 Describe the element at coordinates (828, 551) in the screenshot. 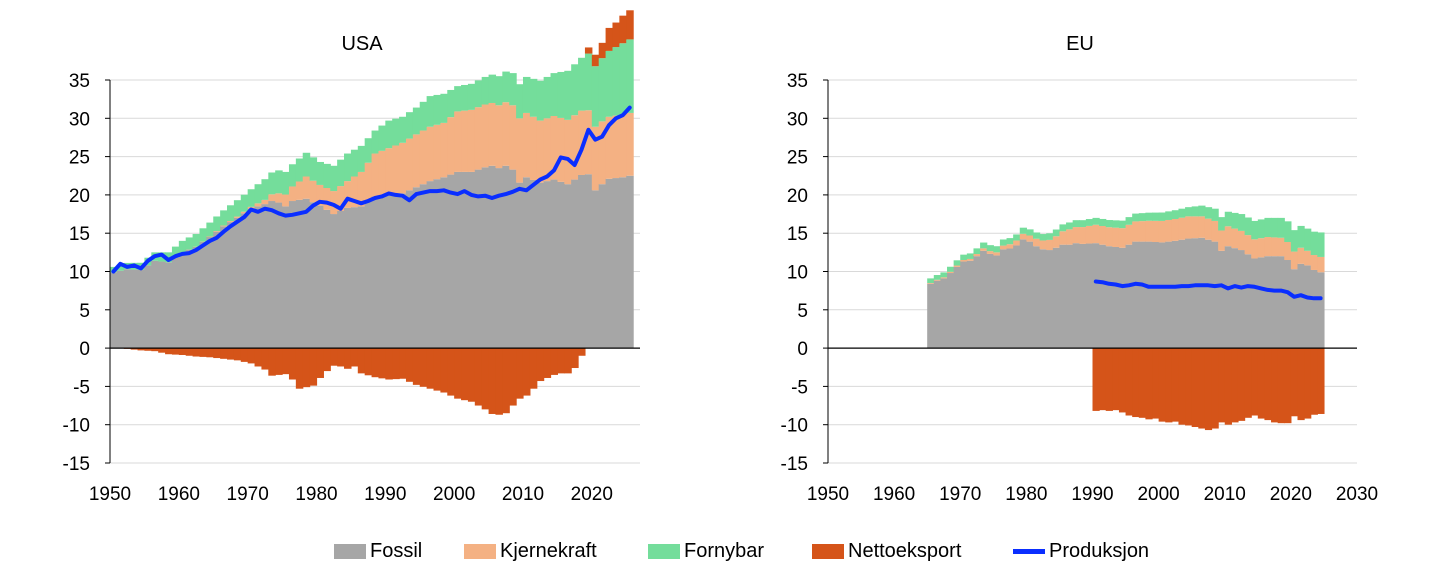

I see `legend-swatch-netexport` at that location.